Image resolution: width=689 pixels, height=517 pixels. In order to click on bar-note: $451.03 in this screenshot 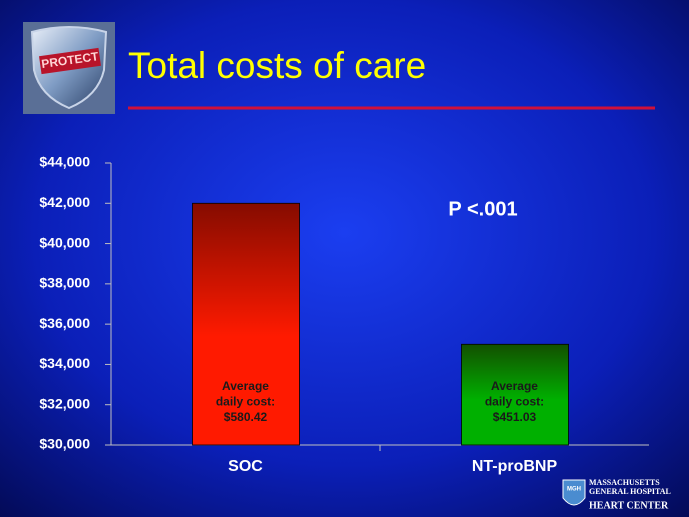, I will do `click(515, 417)`.